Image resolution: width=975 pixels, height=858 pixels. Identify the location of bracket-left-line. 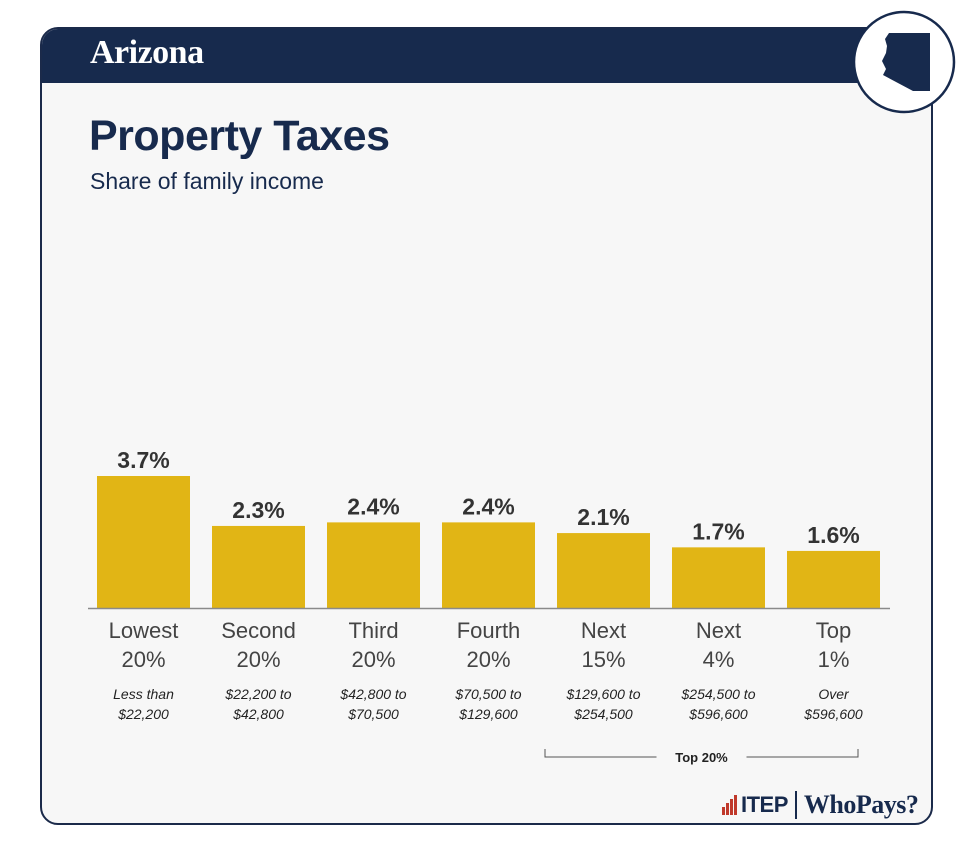
(600, 753).